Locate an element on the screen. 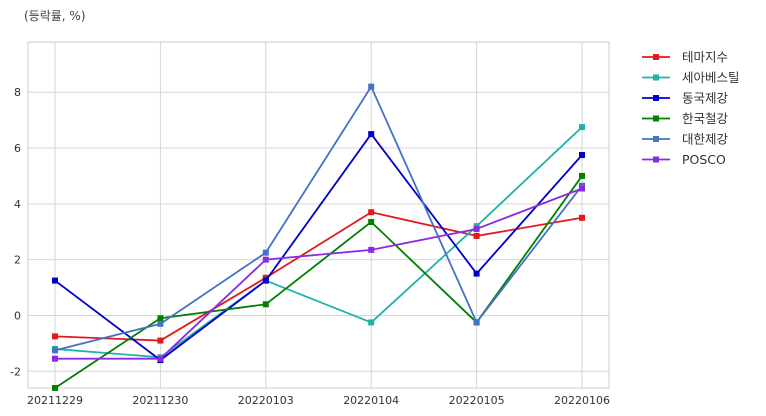 The width and height of the screenshot is (766, 416). legend-label: 대한제강 is located at coordinates (705, 139).